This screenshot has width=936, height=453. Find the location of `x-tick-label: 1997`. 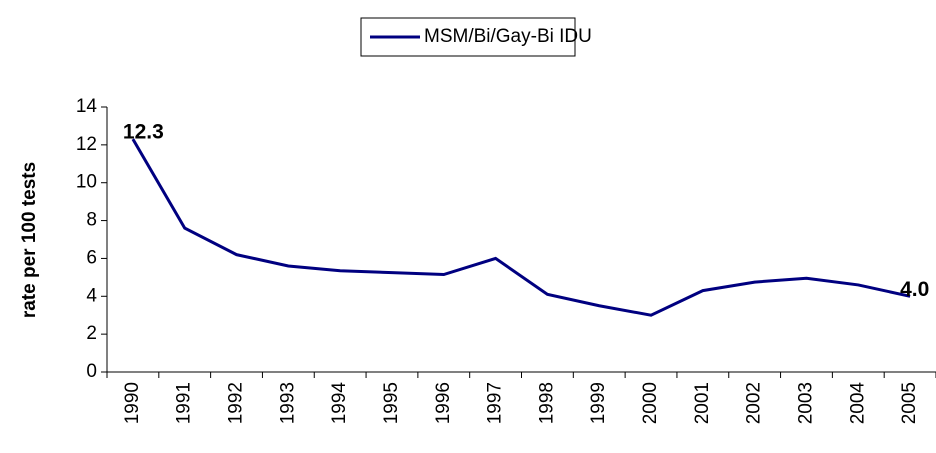

x-tick-label: 1997 is located at coordinates (495, 403).